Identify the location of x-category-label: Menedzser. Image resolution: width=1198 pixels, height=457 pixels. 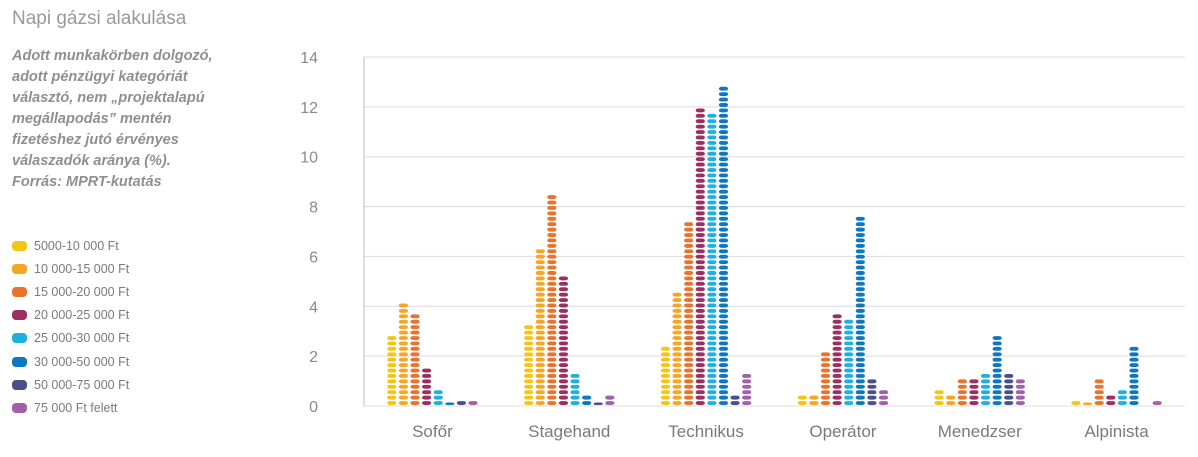
(980, 431).